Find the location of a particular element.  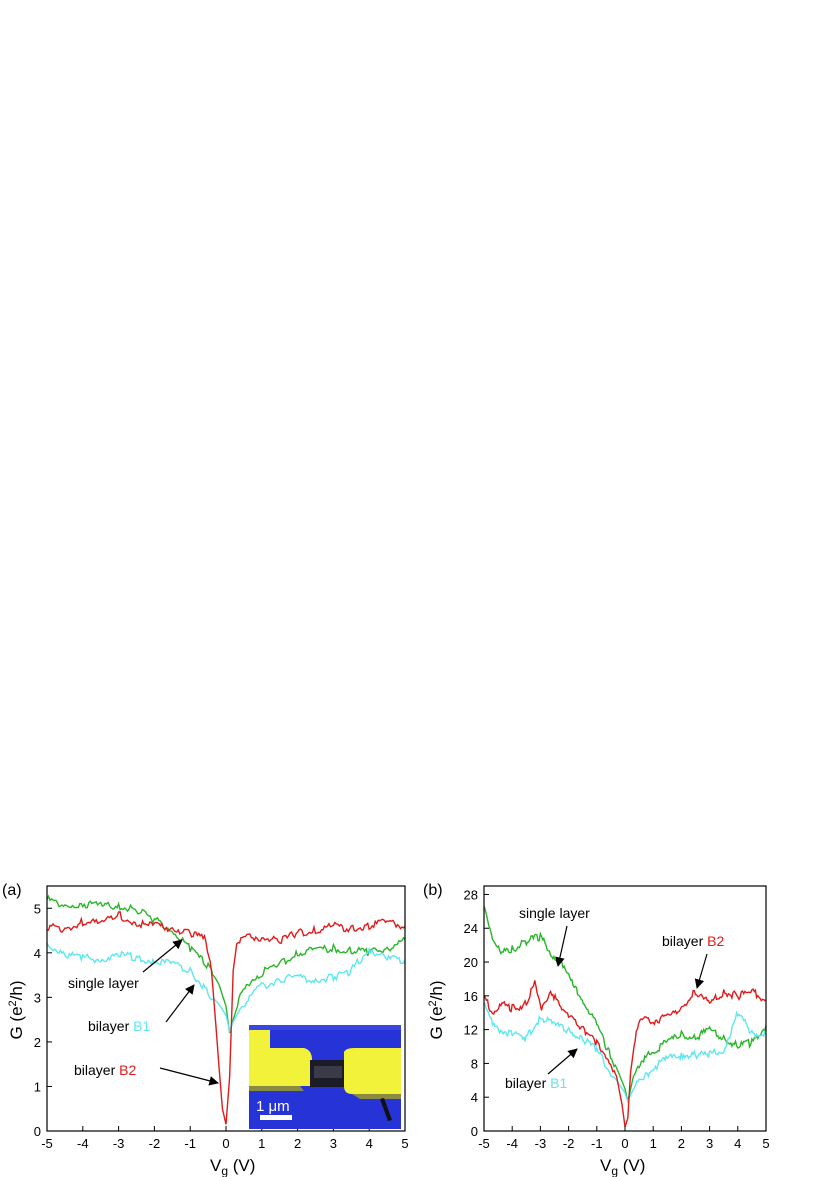

y-tick-label: 3 is located at coordinates (37, 997).